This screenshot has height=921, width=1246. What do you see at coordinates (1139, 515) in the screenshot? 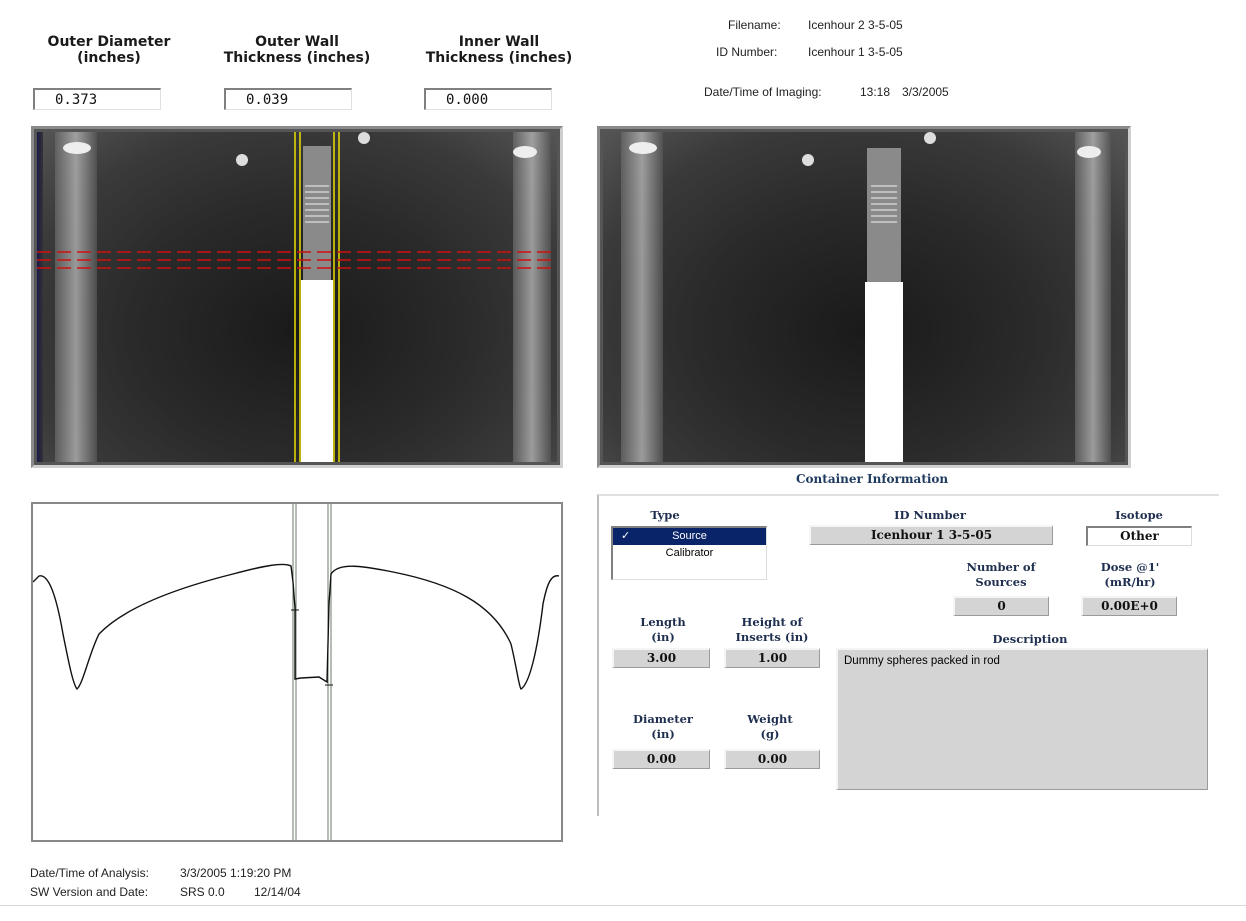
I see `isotope-label: Isotope` at bounding box center [1139, 515].